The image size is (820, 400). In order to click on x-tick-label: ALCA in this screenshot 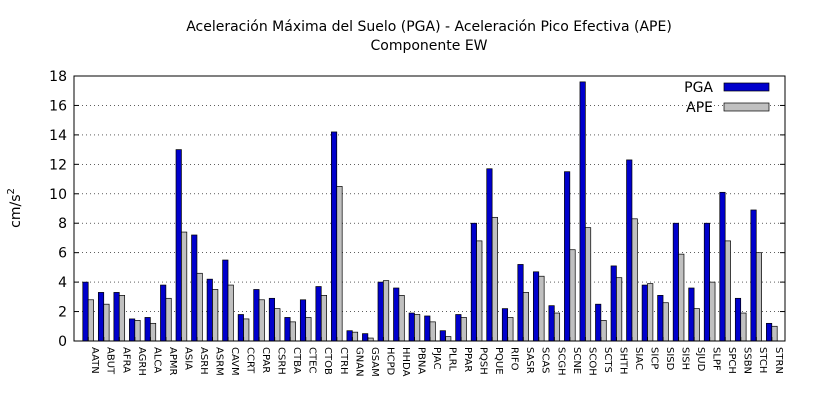, I will do `click(156, 360)`.